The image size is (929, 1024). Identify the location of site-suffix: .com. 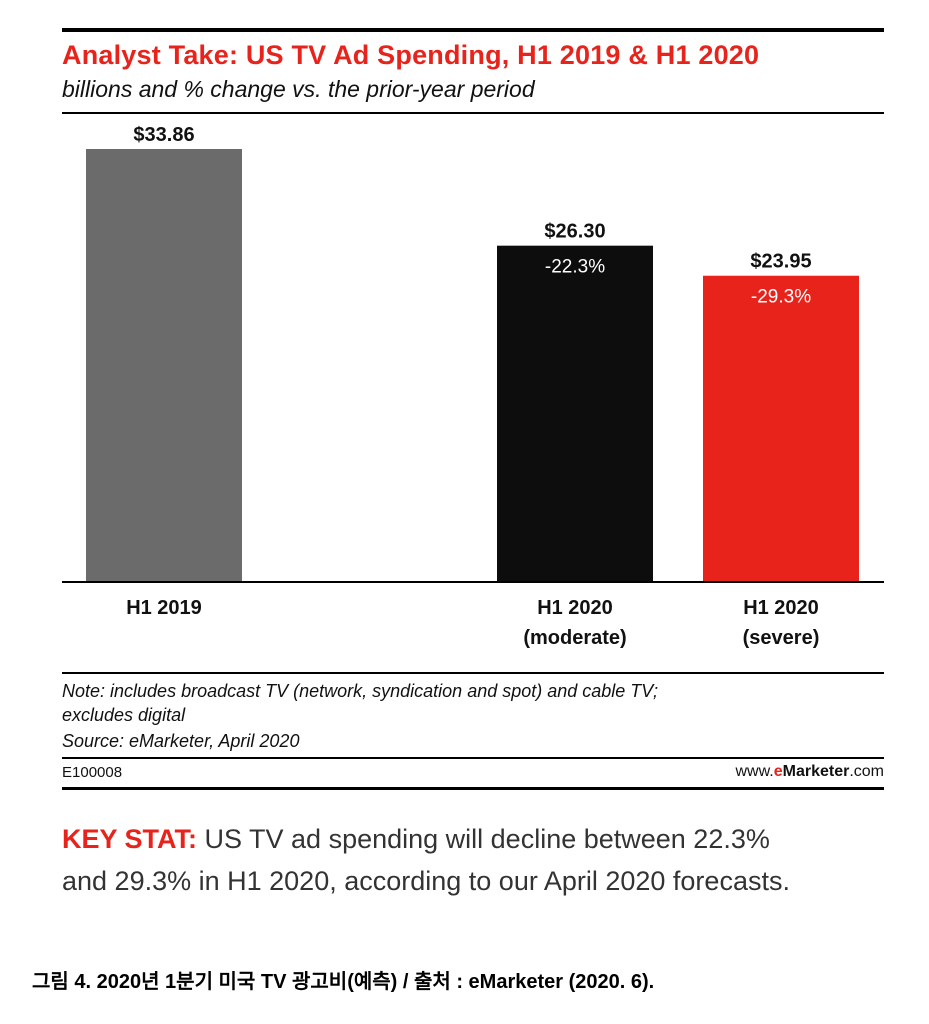
(866, 771).